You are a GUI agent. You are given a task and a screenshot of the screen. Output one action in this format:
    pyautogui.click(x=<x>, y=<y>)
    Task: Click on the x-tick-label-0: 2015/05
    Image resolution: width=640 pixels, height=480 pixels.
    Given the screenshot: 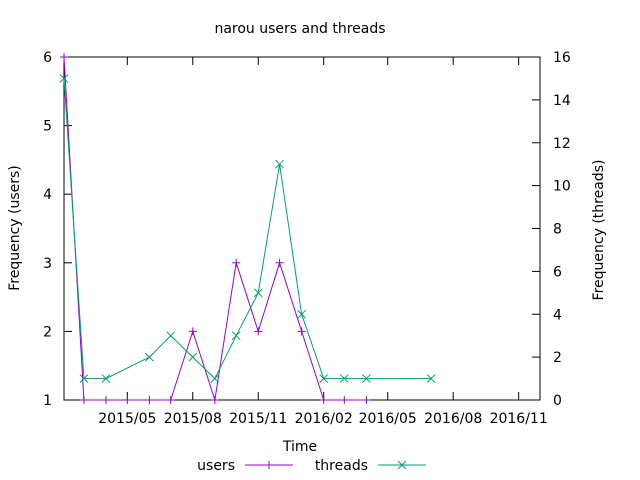 What is the action you would take?
    pyautogui.click(x=127, y=419)
    